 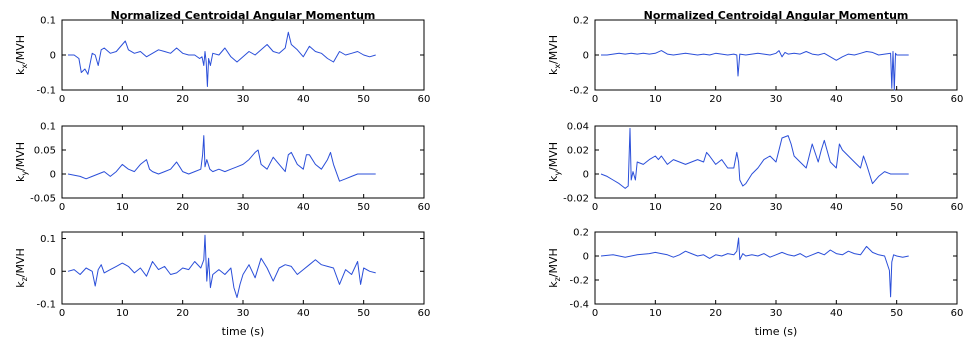 I want to click on y-tick-label: -0.4, so click(x=579, y=305).